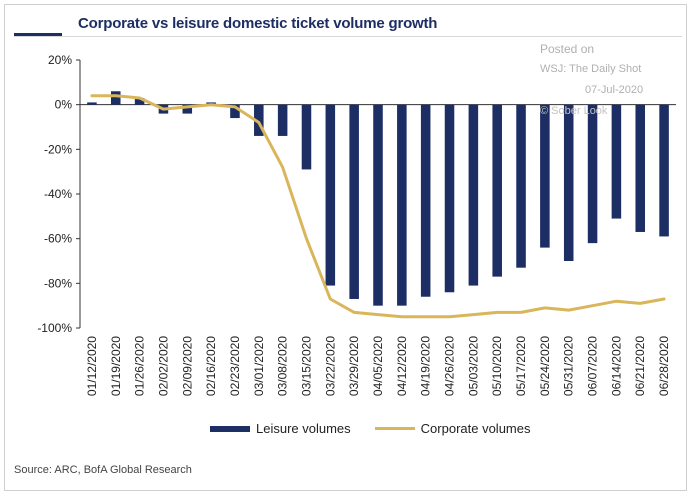 This screenshot has height=497, width=693. Describe the element at coordinates (140, 366) in the screenshot. I see `x-tick-label: 01/26/2020` at that location.